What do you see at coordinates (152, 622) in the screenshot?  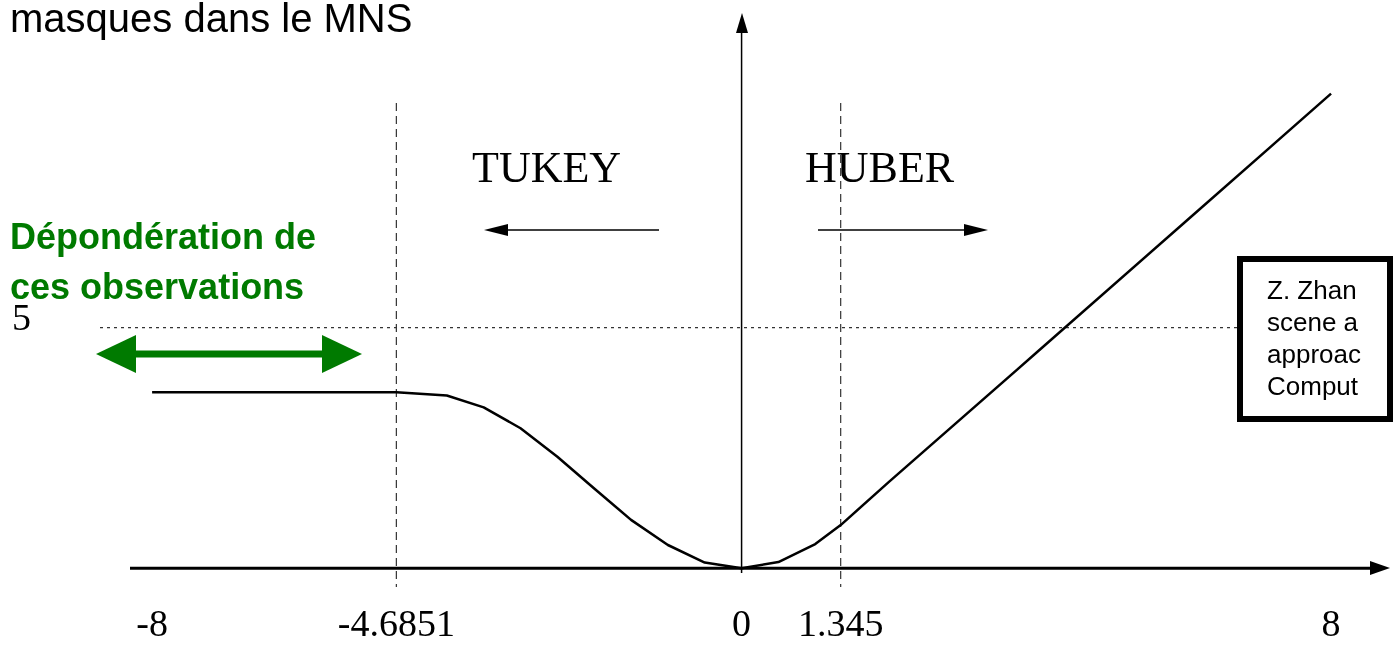 I see `x-tick-label: -8` at bounding box center [152, 622].